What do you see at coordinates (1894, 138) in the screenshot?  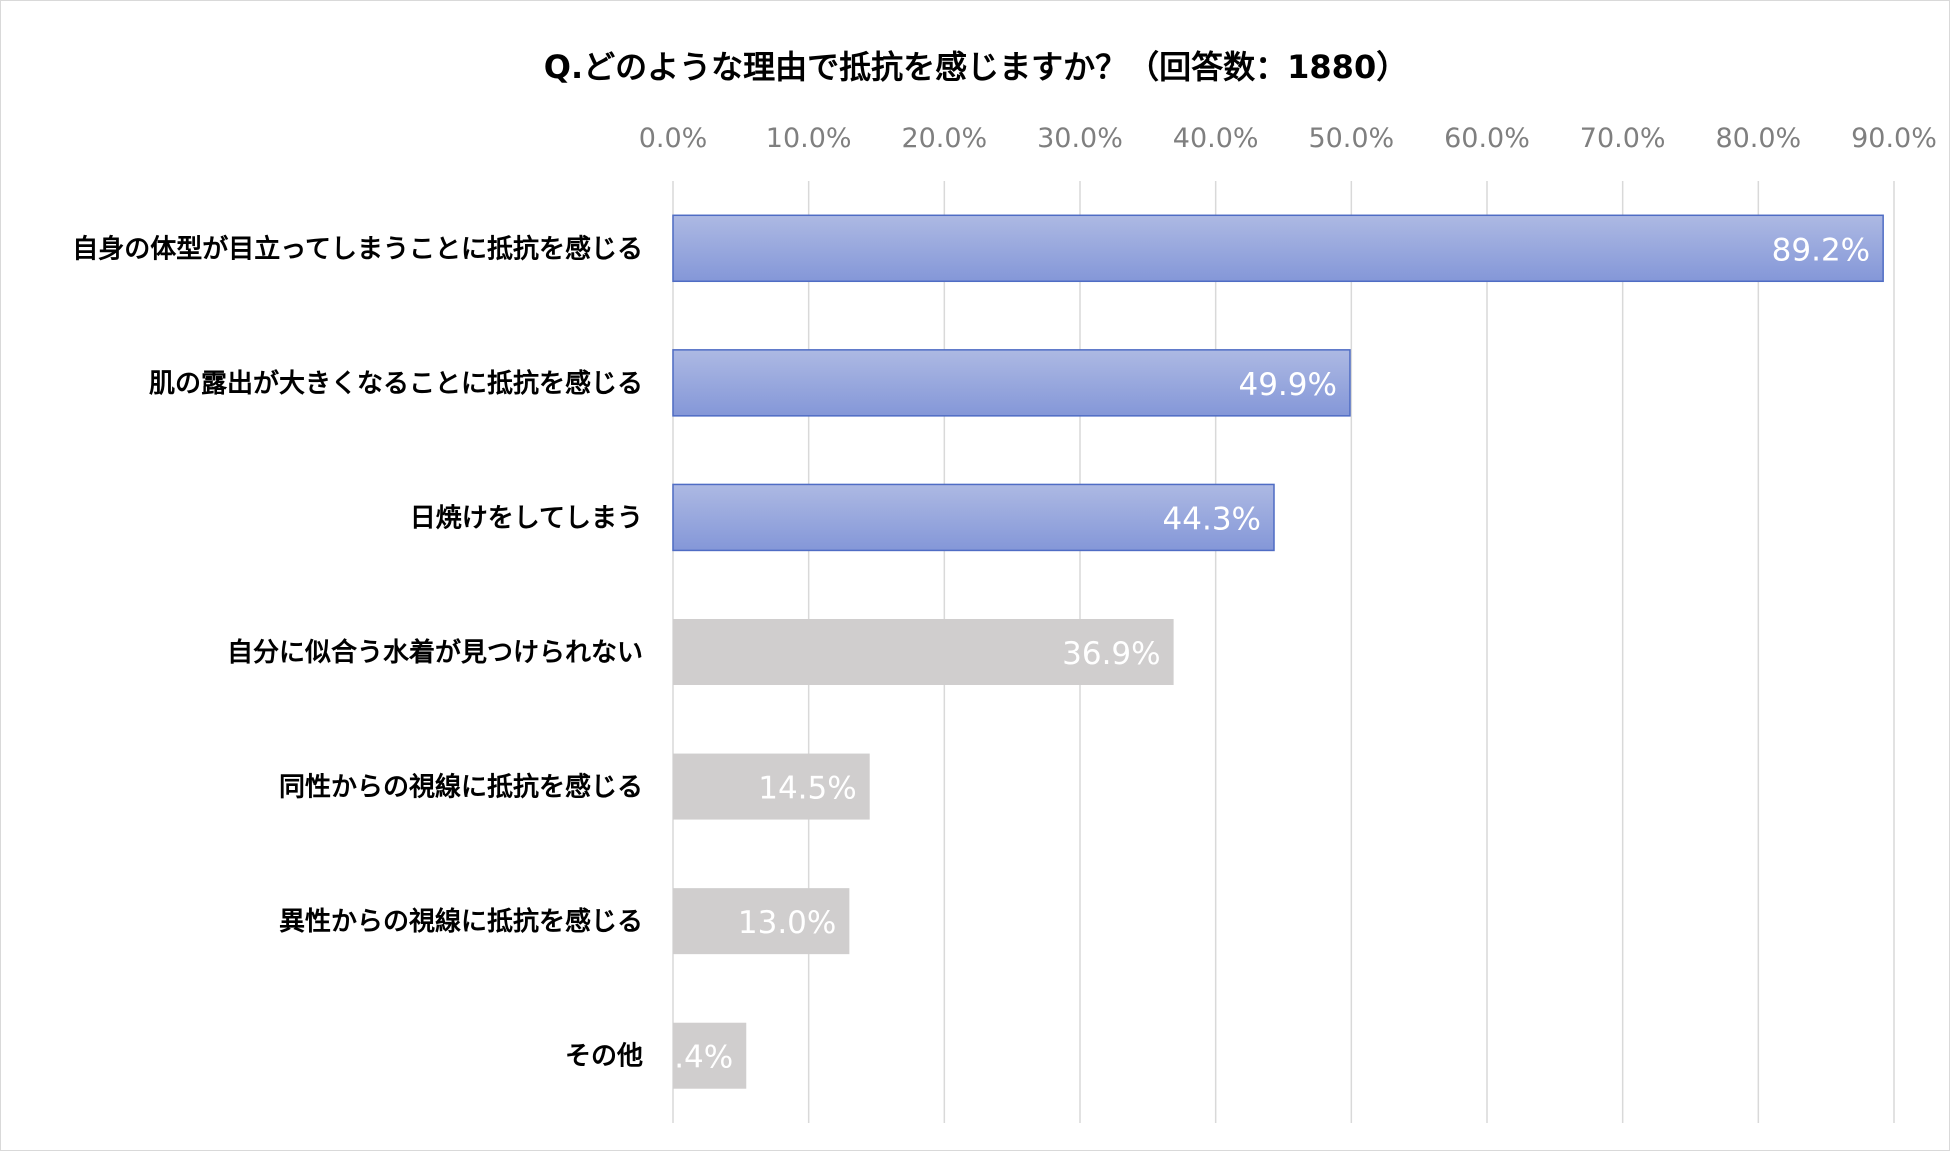 I see `x-tick-label: 90.0%` at bounding box center [1894, 138].